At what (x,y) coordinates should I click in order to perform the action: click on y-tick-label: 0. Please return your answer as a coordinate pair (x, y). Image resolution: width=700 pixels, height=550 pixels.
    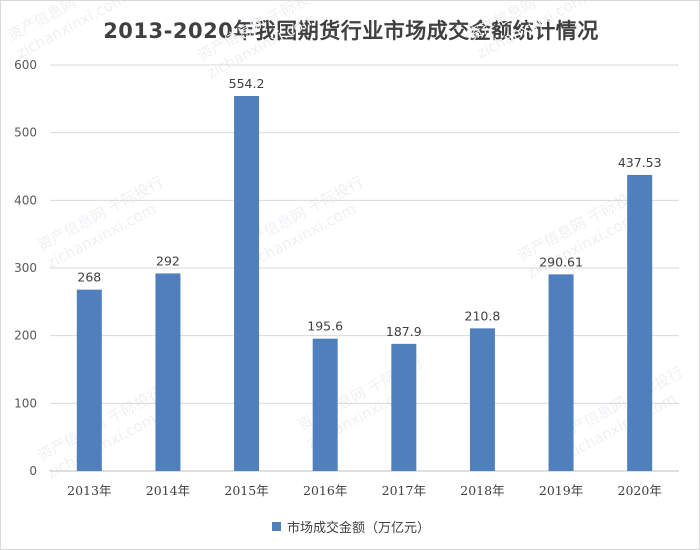
    Looking at the image, I should click on (33, 471).